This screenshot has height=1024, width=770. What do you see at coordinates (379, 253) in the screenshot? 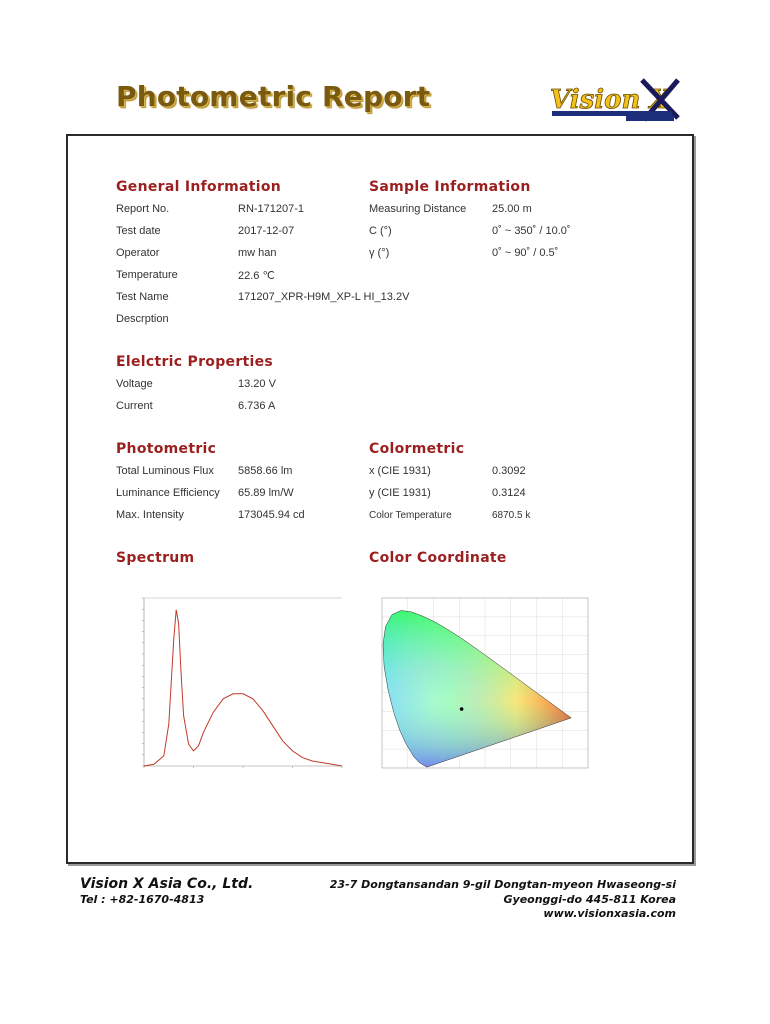
I see `gamma-angle-label: γ (°)` at bounding box center [379, 253].